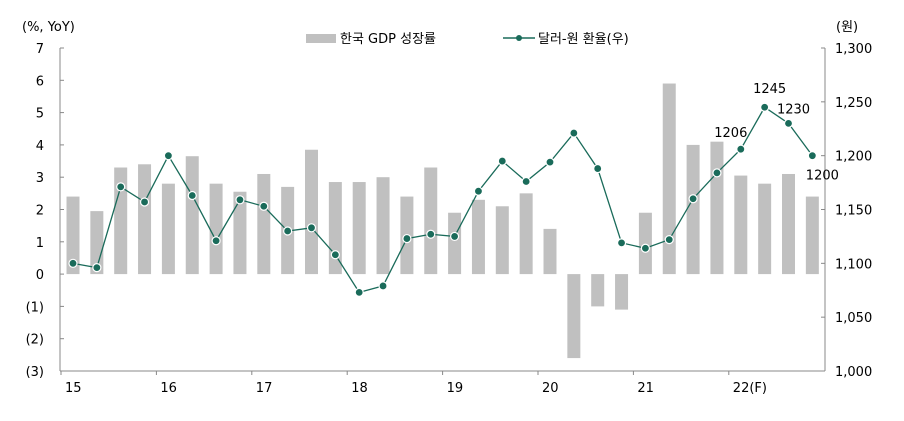  What do you see at coordinates (519, 38) in the screenshot?
I see `legend-line-marker` at bounding box center [519, 38].